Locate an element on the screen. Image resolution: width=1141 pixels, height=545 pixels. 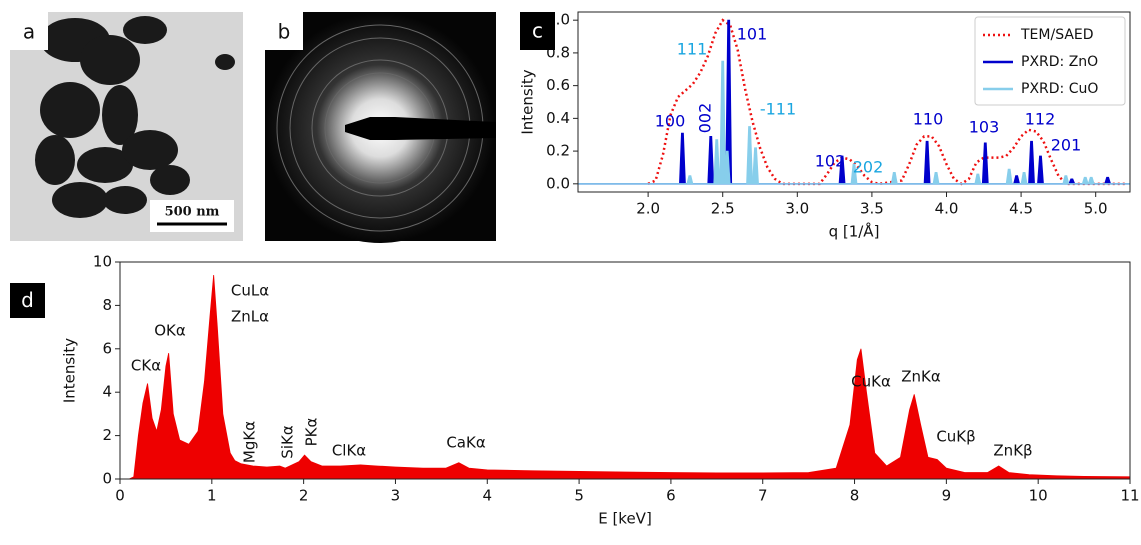
annotation: CKα is located at coordinates (146, 366).